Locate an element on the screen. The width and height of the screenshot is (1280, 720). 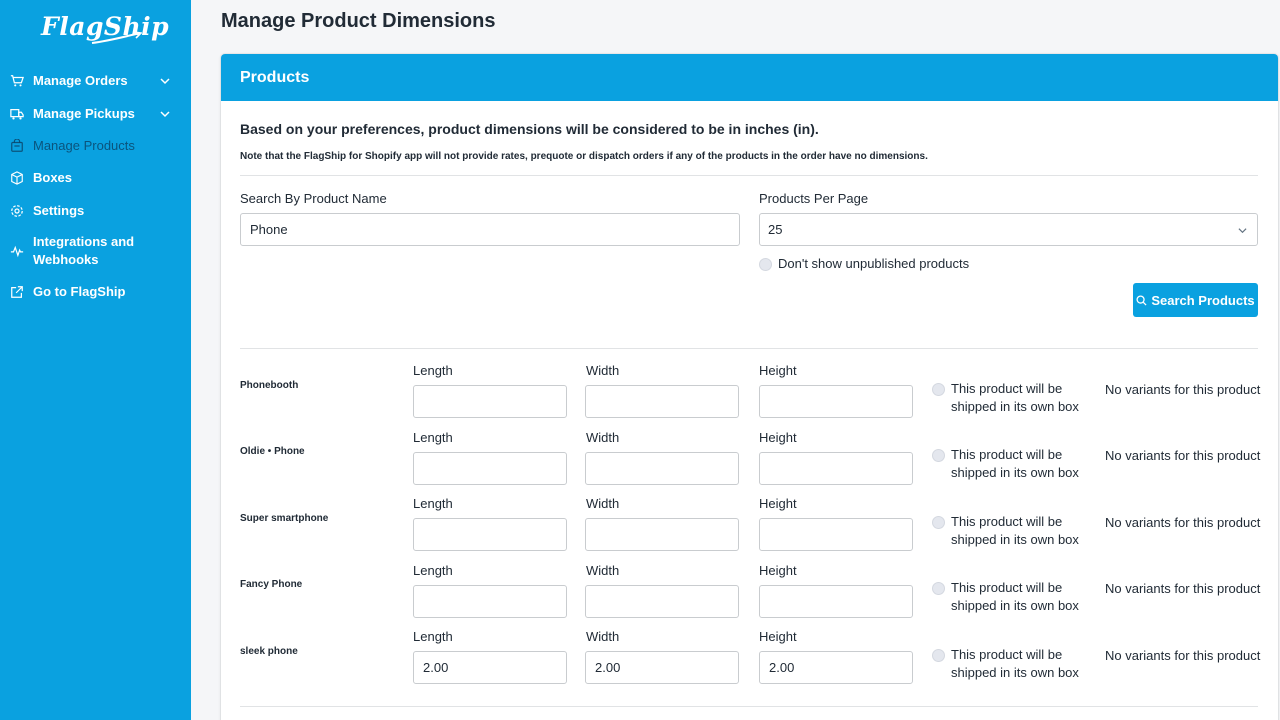
logo-swoosh-icon is located at coordinates (116, 37).